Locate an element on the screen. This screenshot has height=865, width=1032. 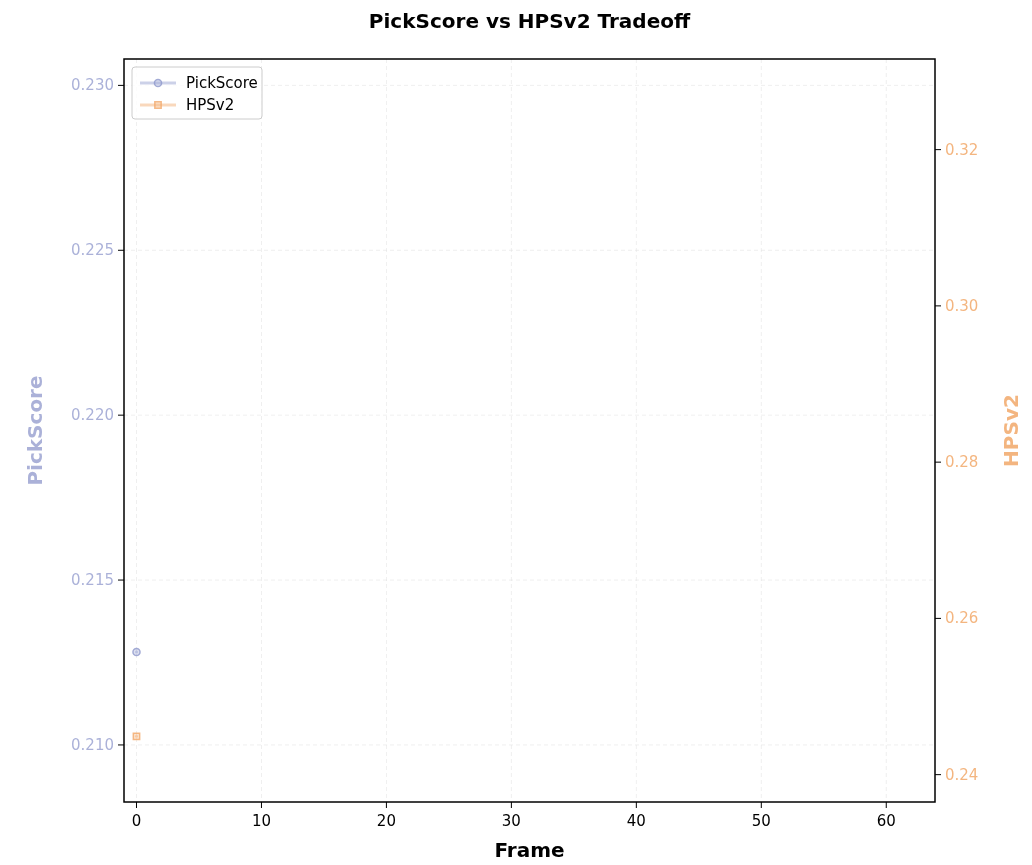
x-tick-label: 30 is located at coordinates (511, 821).